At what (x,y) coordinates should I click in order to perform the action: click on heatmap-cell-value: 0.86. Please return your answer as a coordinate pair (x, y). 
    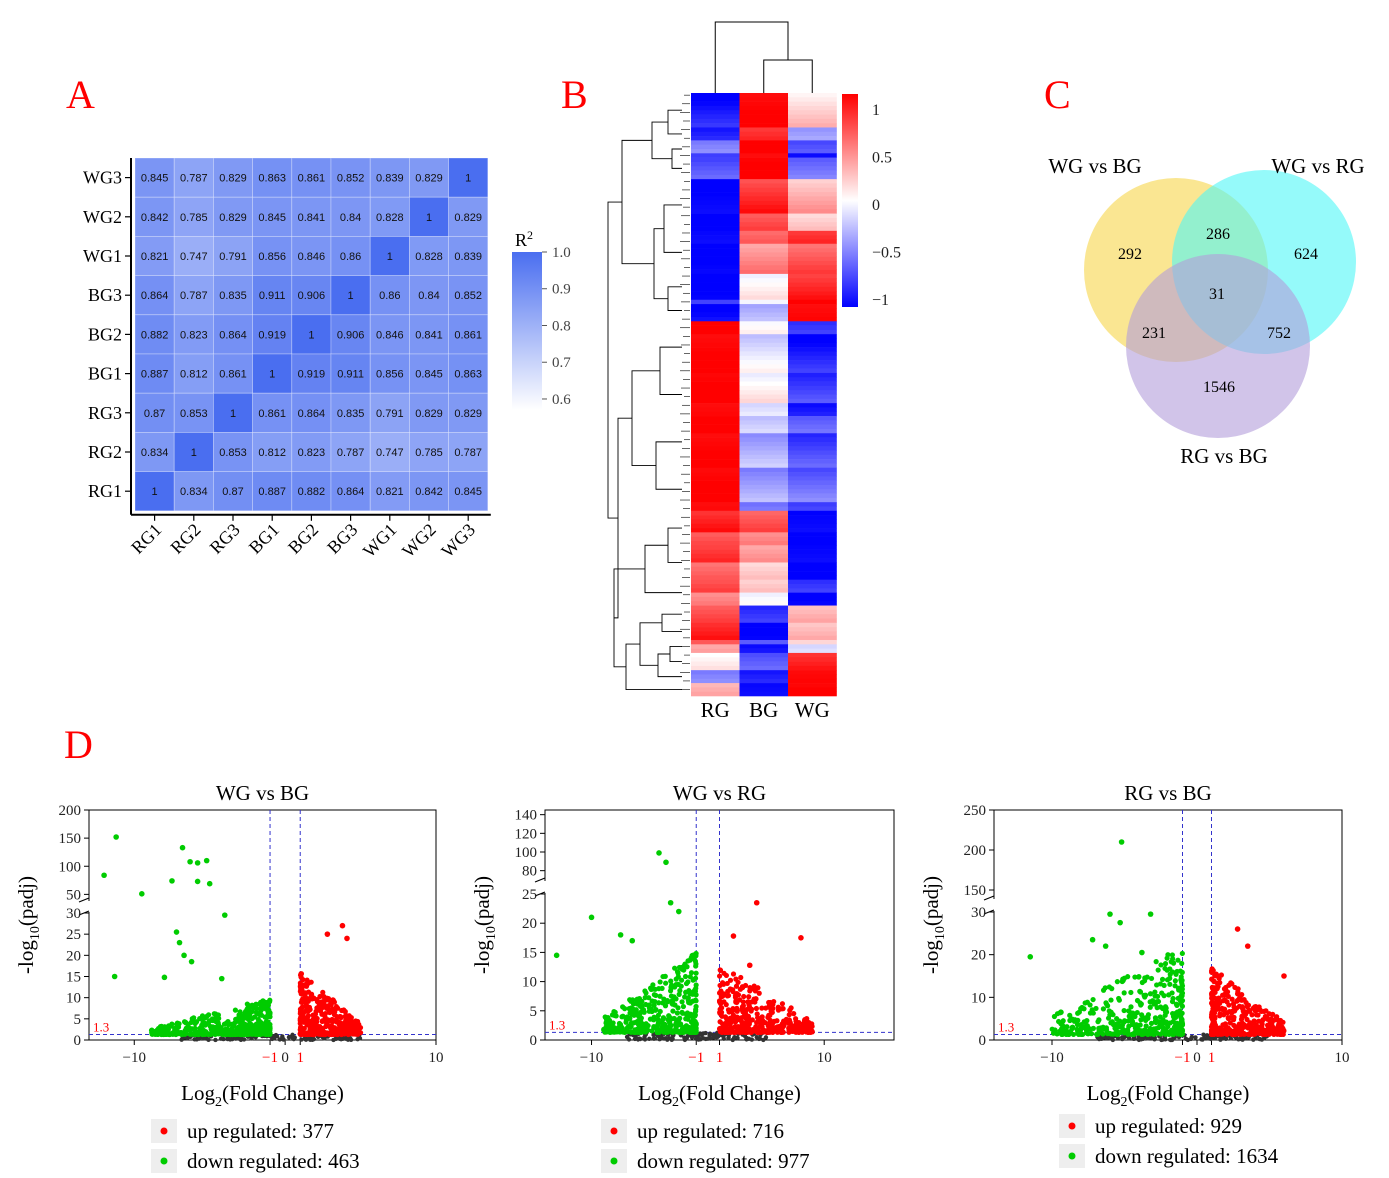
    Looking at the image, I should click on (350, 257).